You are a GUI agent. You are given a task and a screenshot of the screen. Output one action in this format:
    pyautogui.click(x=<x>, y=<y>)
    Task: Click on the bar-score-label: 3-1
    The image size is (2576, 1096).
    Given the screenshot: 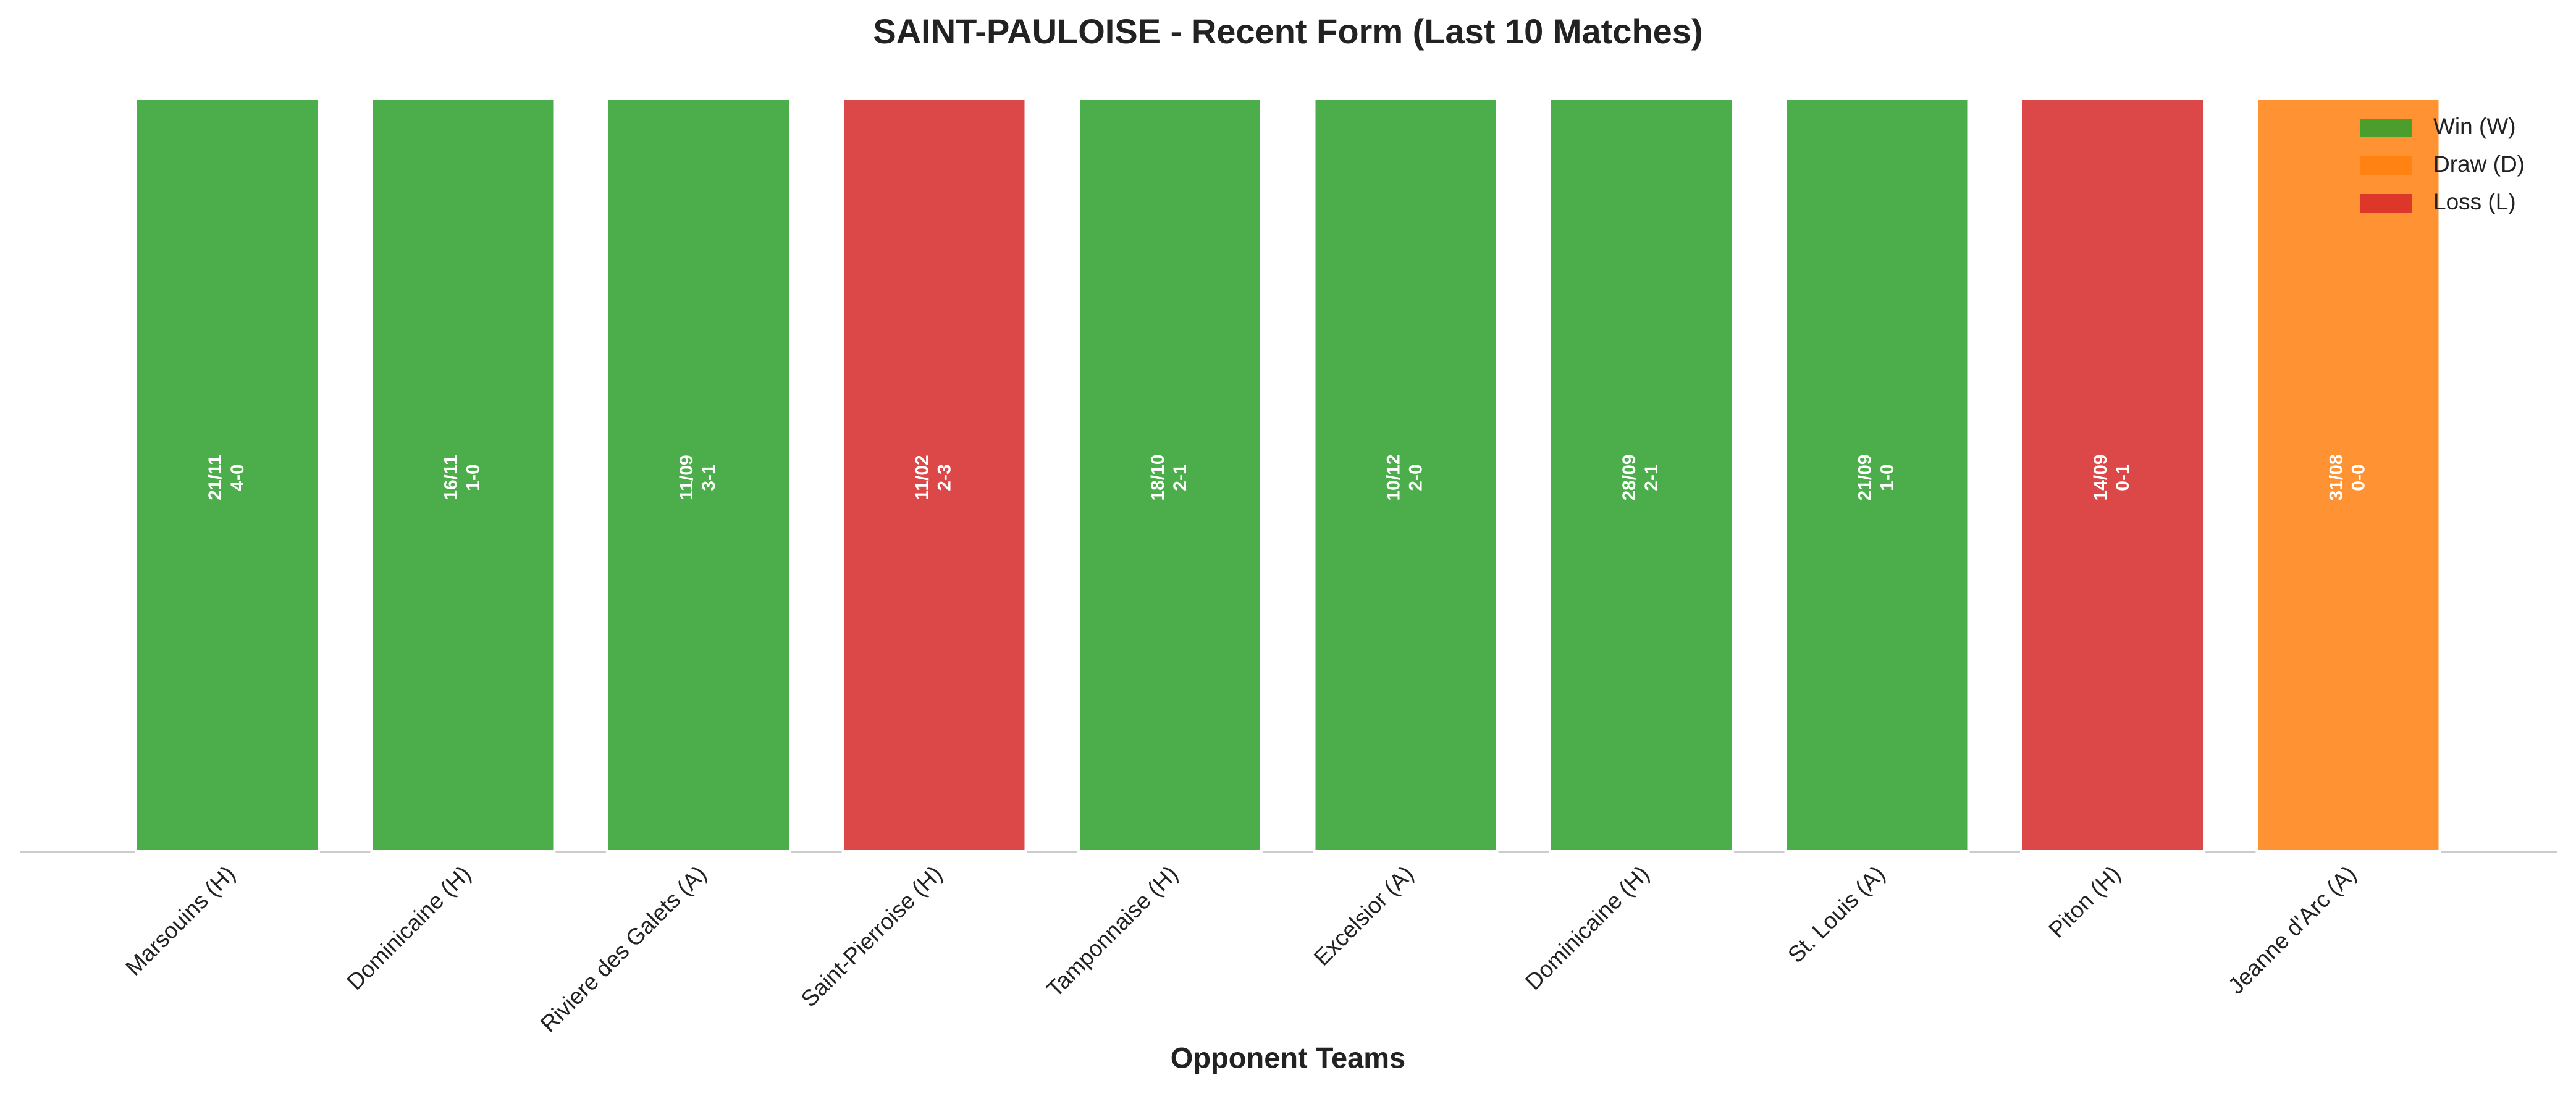 What is the action you would take?
    pyautogui.click(x=709, y=477)
    